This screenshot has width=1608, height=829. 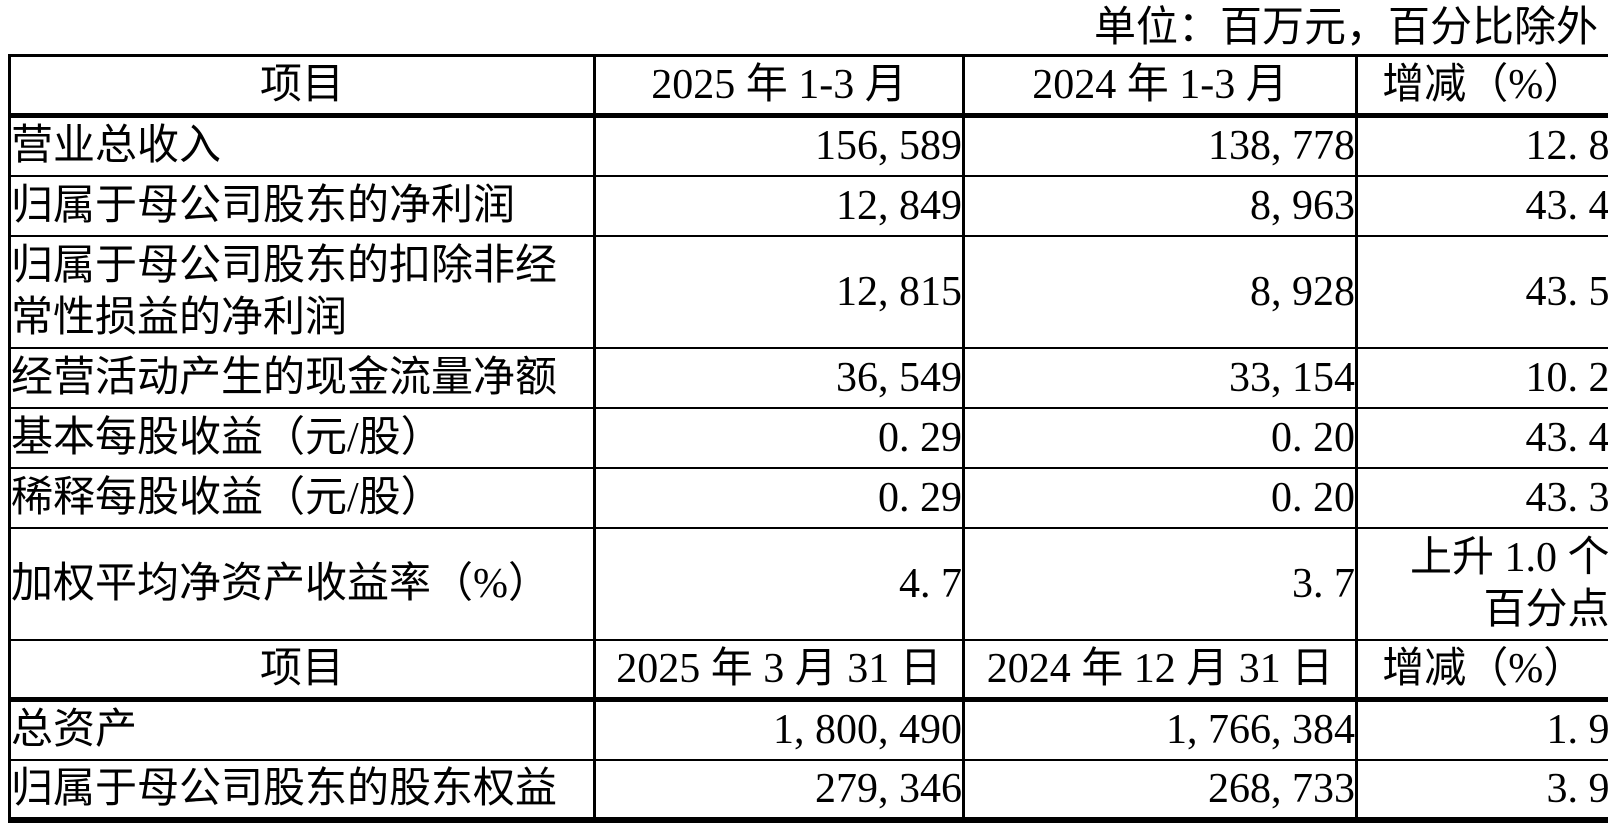 I want to click on table-header-row: 项目 2025 年 1-3 月 2024 年 1-3 月增减（%）, so click(x=808, y=86).